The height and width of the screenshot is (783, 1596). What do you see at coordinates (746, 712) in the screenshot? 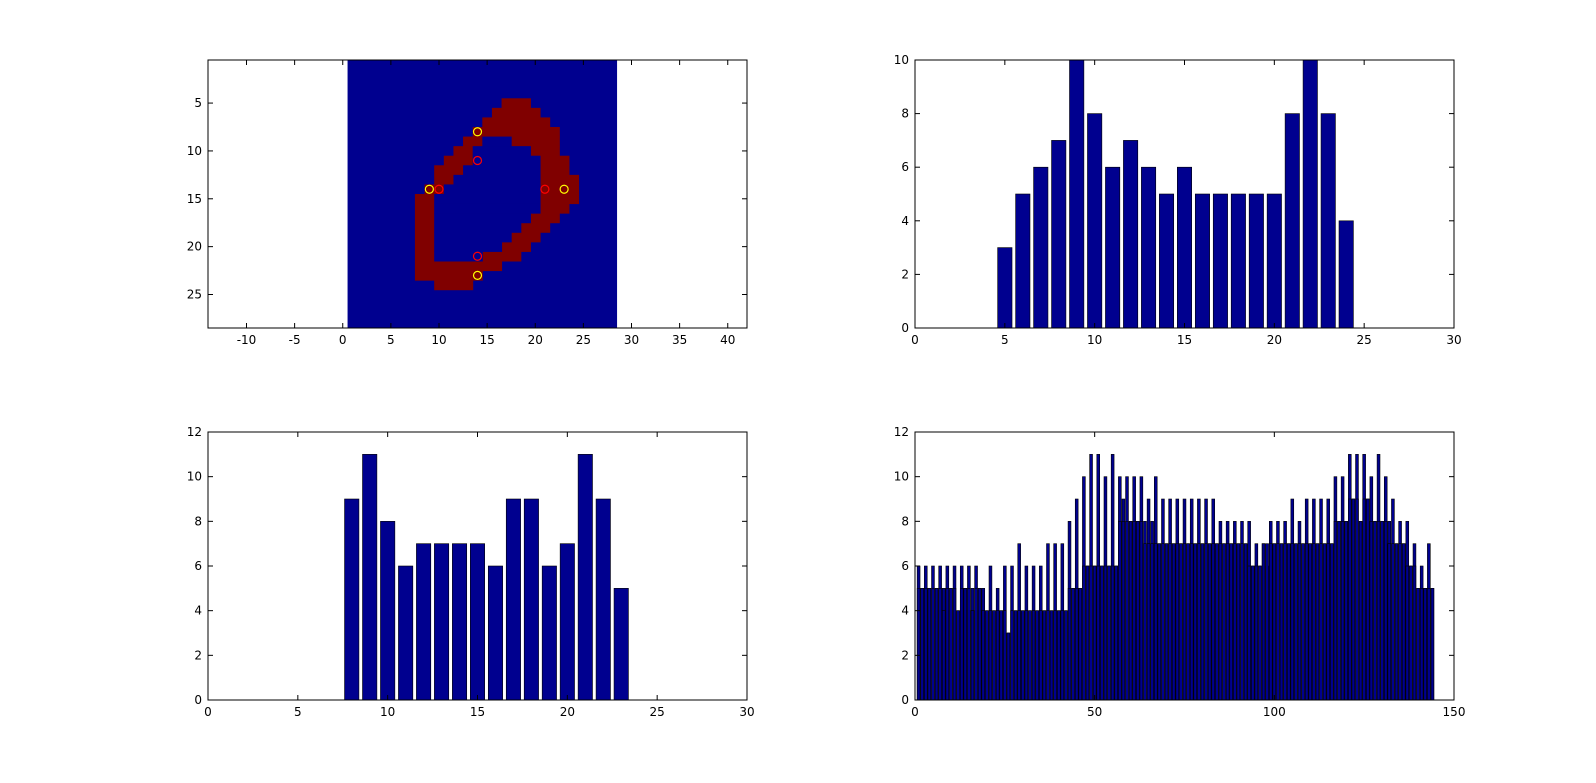
I see `x-tick-label: 30` at bounding box center [746, 712].